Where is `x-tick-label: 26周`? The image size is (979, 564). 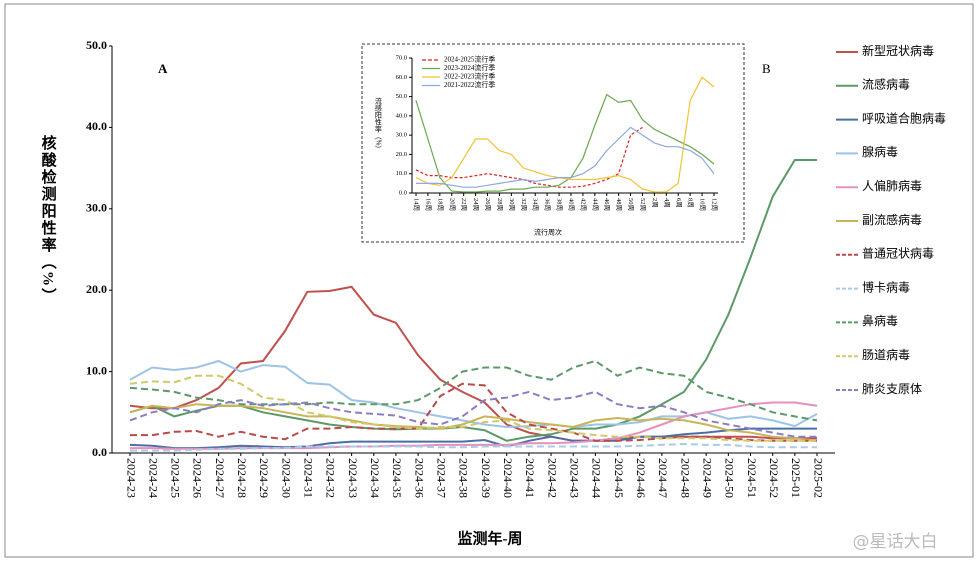 x-tick-label: 26周 is located at coordinates (488, 204).